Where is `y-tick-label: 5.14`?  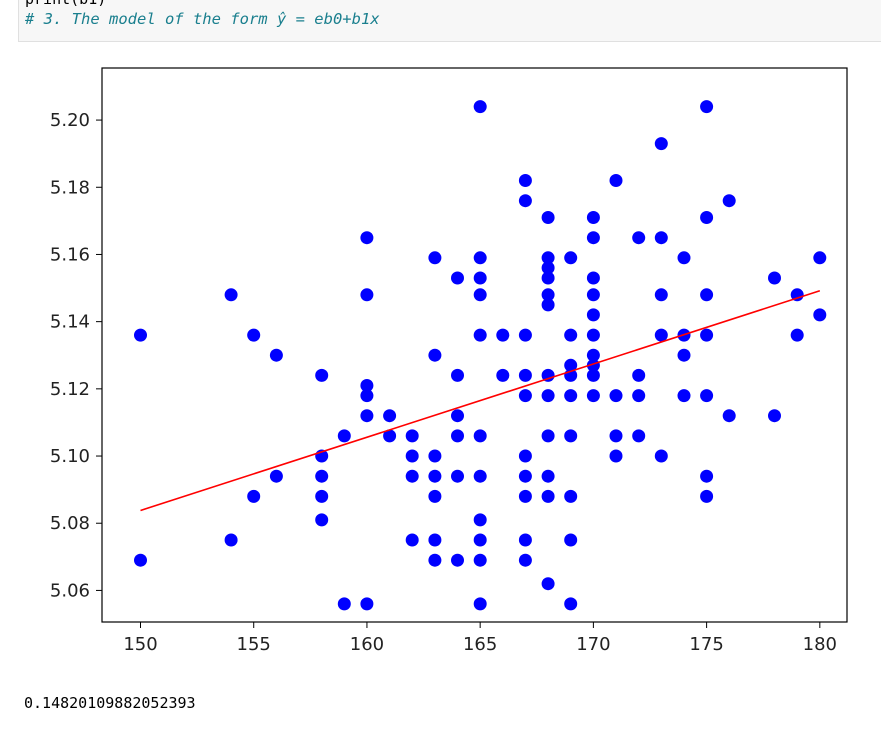
y-tick-label: 5.14 is located at coordinates (70, 322).